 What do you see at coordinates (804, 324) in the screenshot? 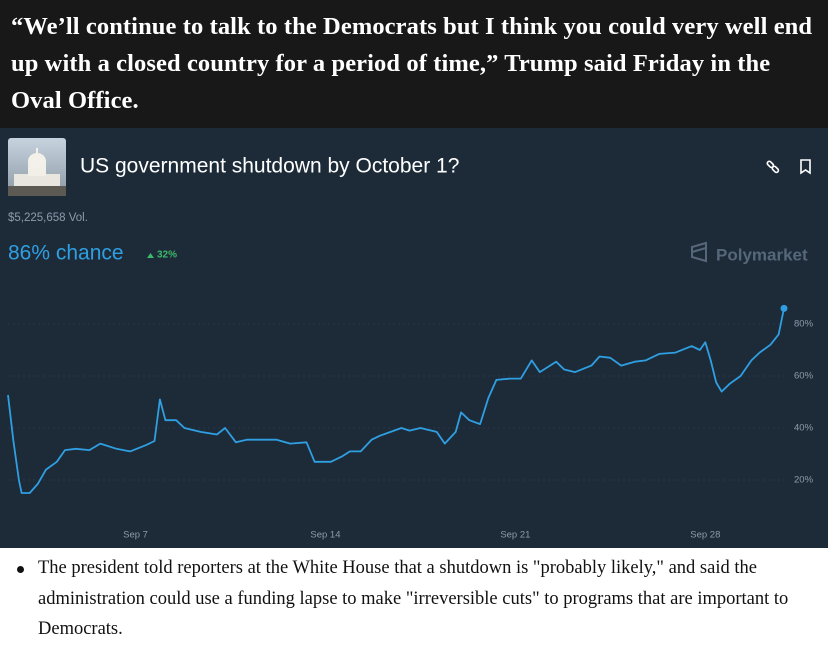
I see `y-tick-label: 80%` at bounding box center [804, 324].